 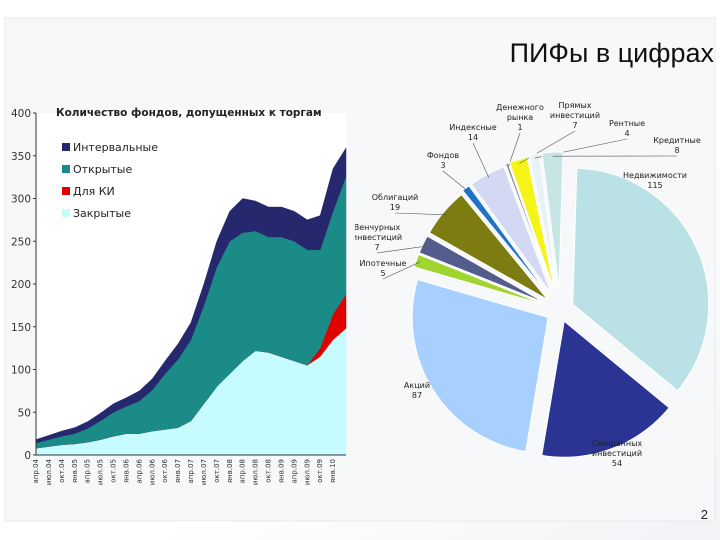 What do you see at coordinates (473, 137) in the screenshot?
I see `pie-label-value: 14` at bounding box center [473, 137].